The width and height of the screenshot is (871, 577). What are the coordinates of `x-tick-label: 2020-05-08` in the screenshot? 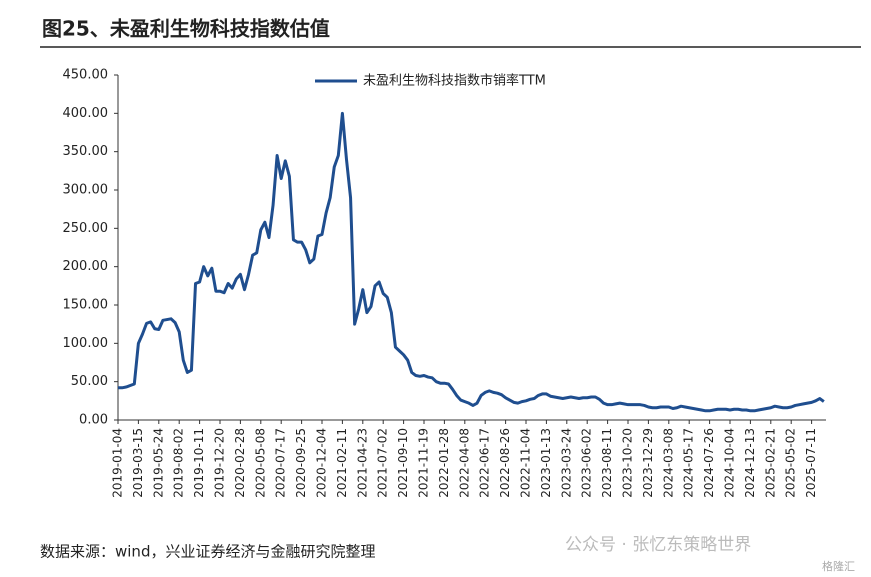 It's located at (260, 463).